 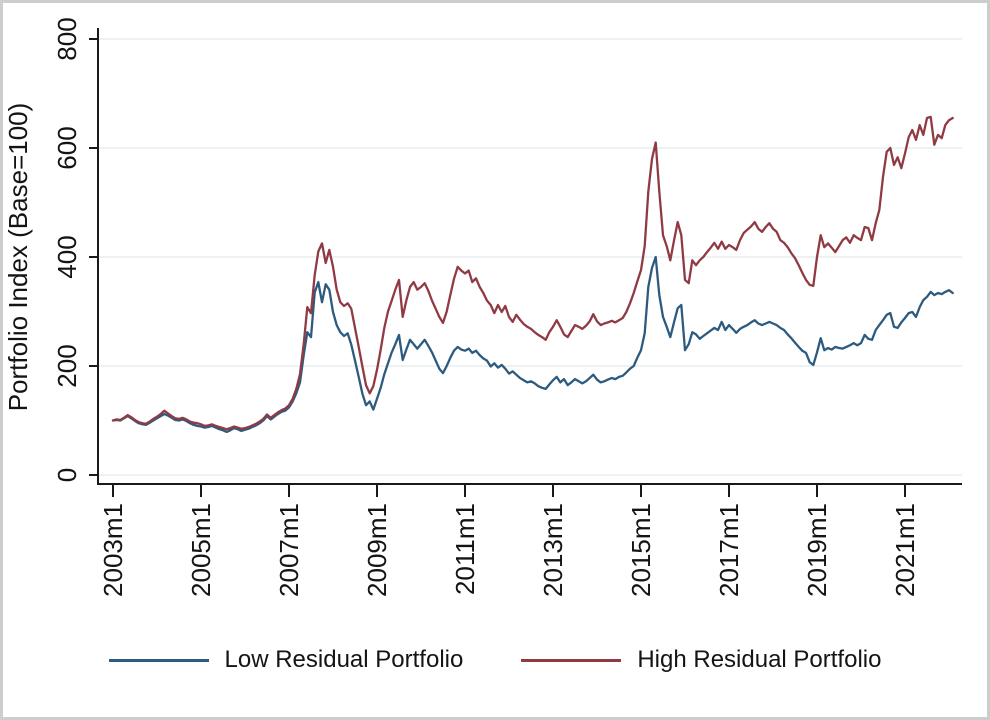 I want to click on legend-item-high: High Residual Portfolio, so click(x=701, y=660).